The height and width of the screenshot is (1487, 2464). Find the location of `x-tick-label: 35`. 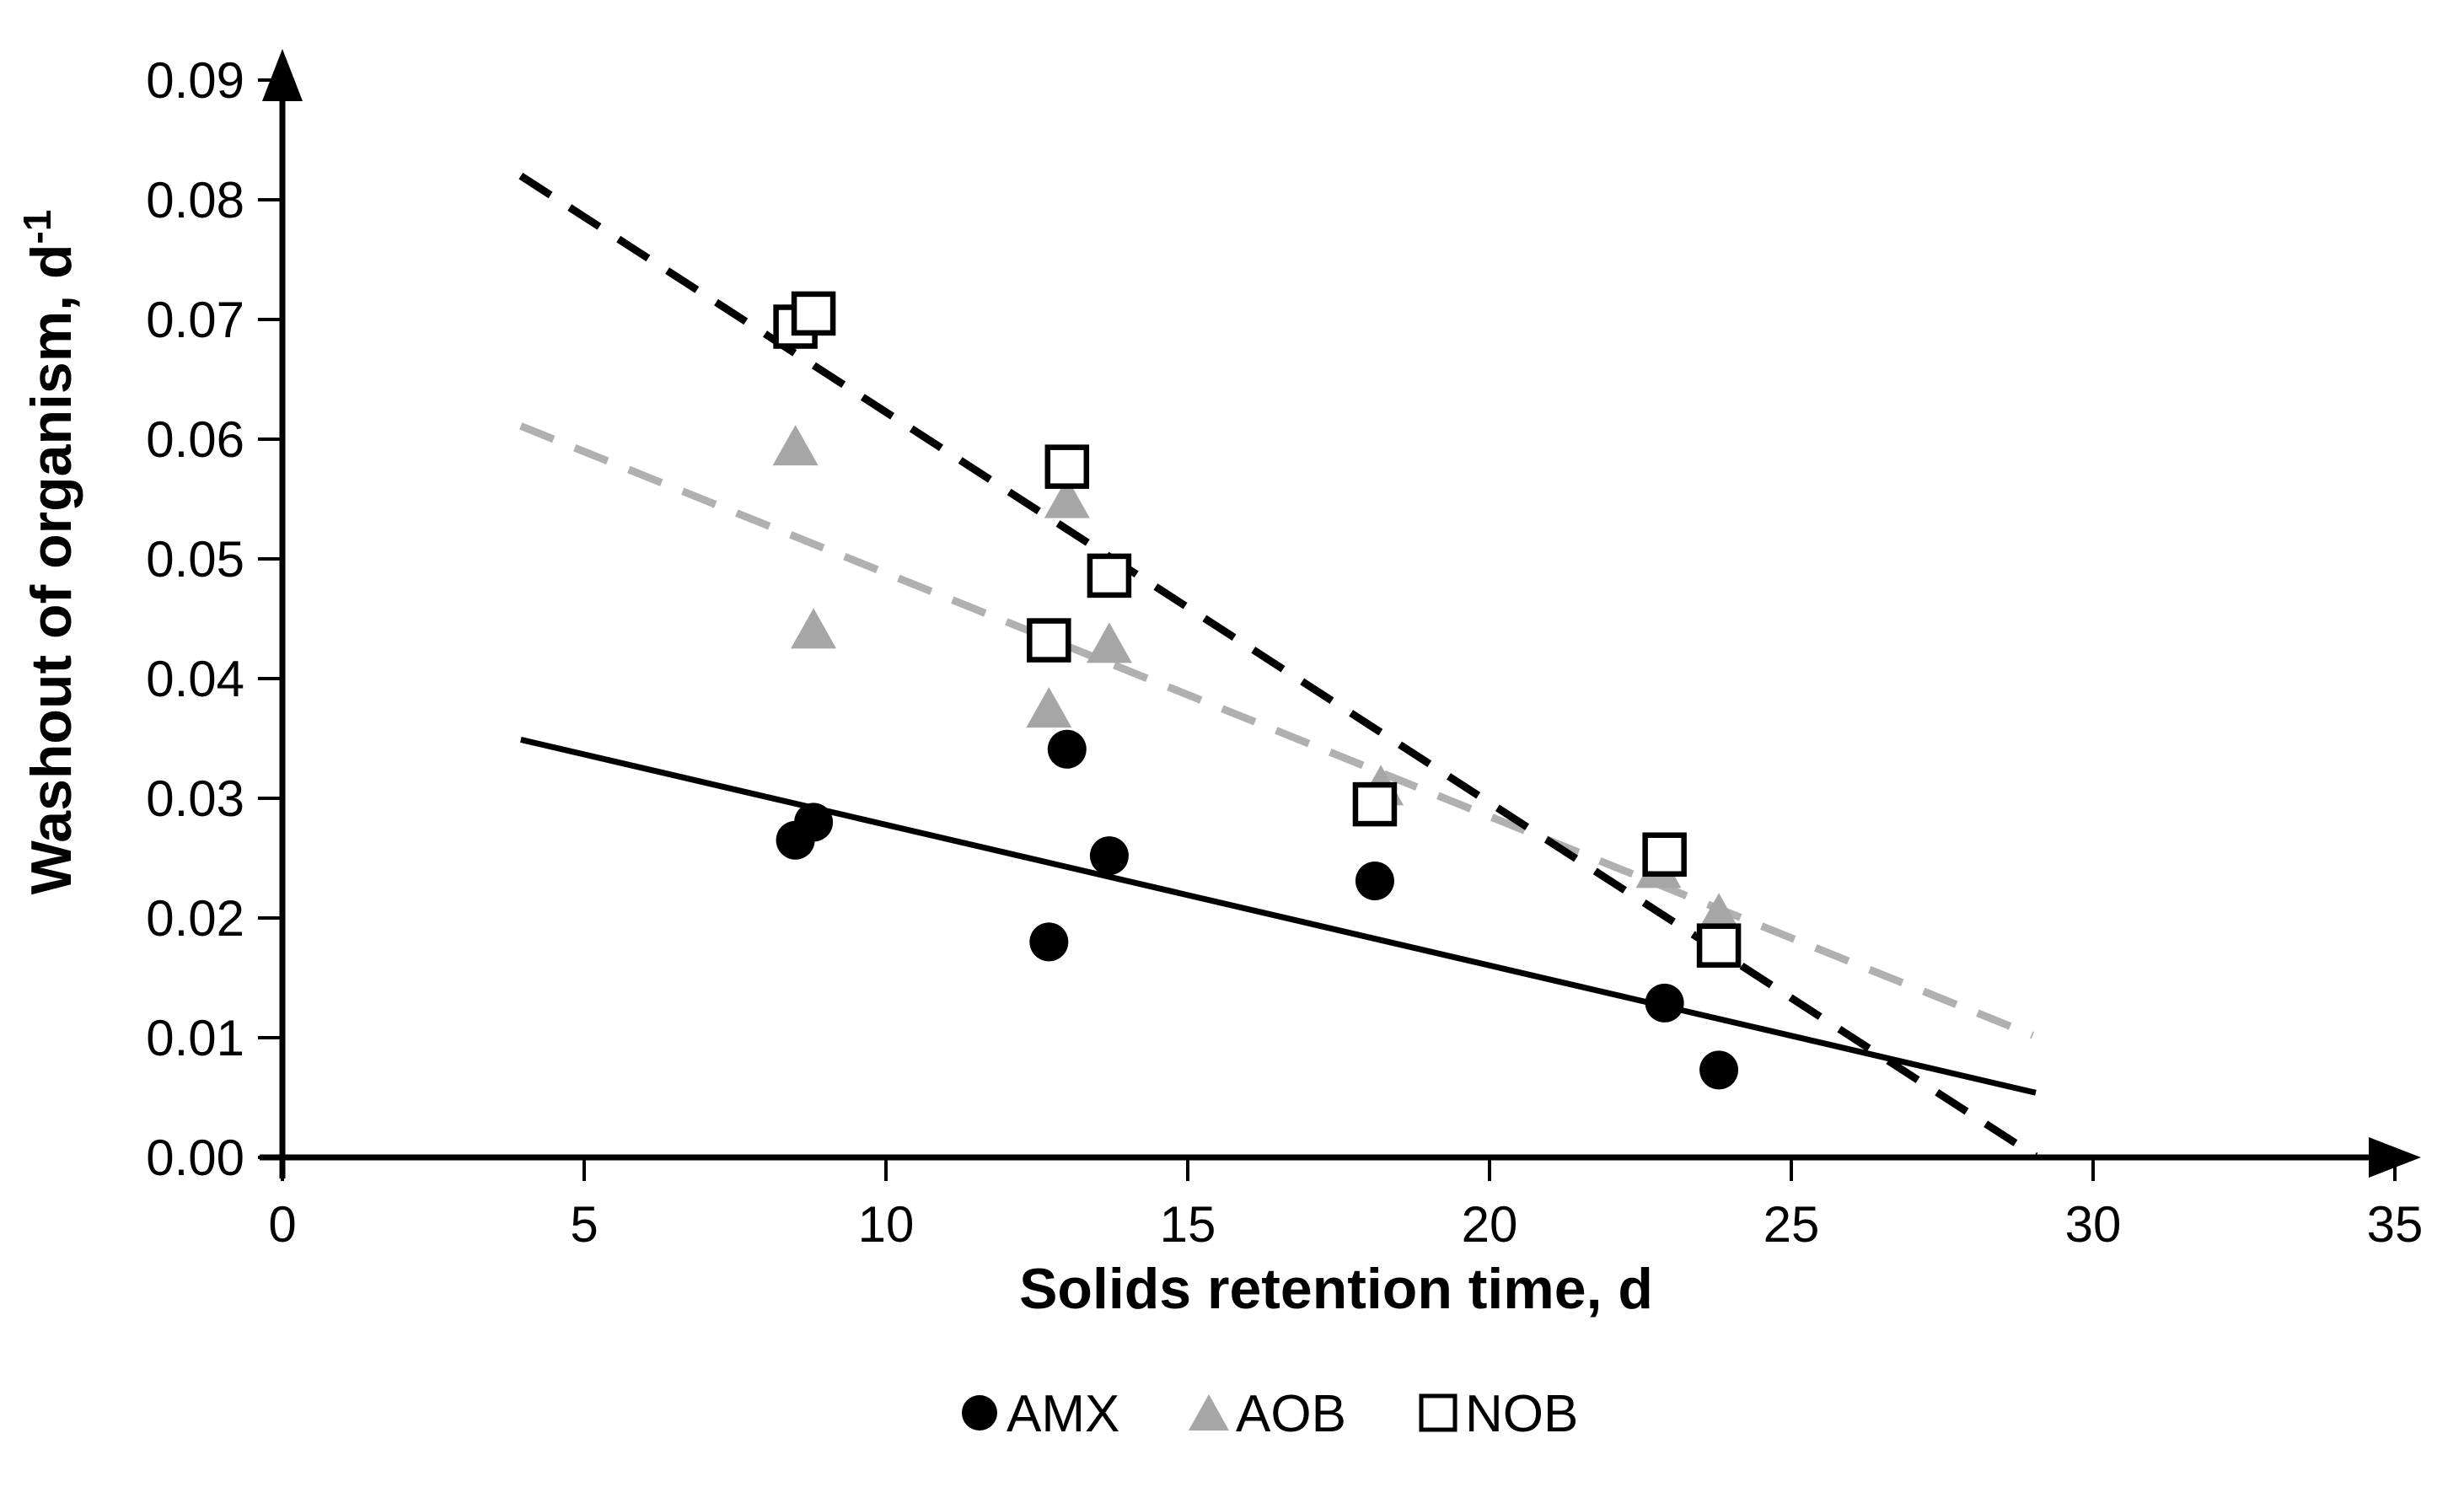

x-tick-label: 35 is located at coordinates (2395, 1224).